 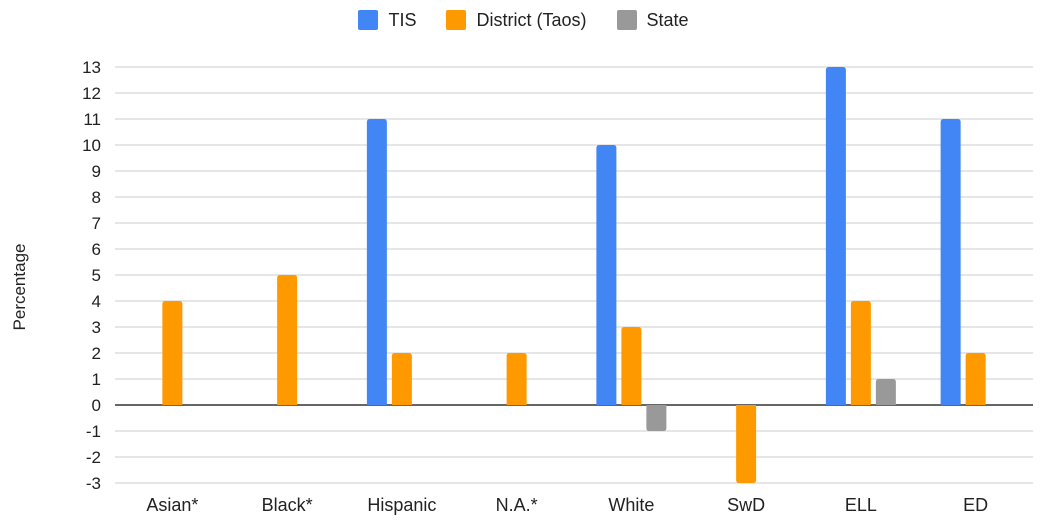 What do you see at coordinates (96, 275) in the screenshot?
I see `y-tick-label: 5` at bounding box center [96, 275].